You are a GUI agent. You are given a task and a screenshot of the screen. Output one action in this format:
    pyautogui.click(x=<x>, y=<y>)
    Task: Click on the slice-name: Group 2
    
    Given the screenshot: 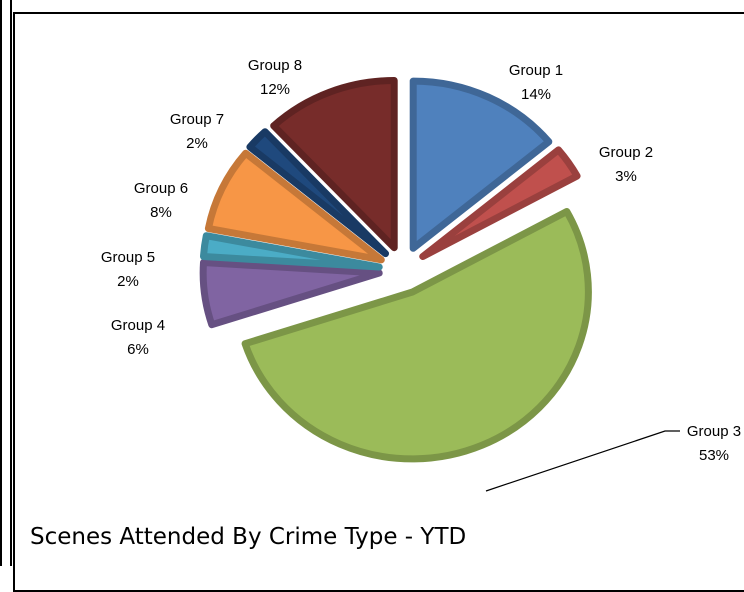 What is the action you would take?
    pyautogui.click(x=626, y=152)
    